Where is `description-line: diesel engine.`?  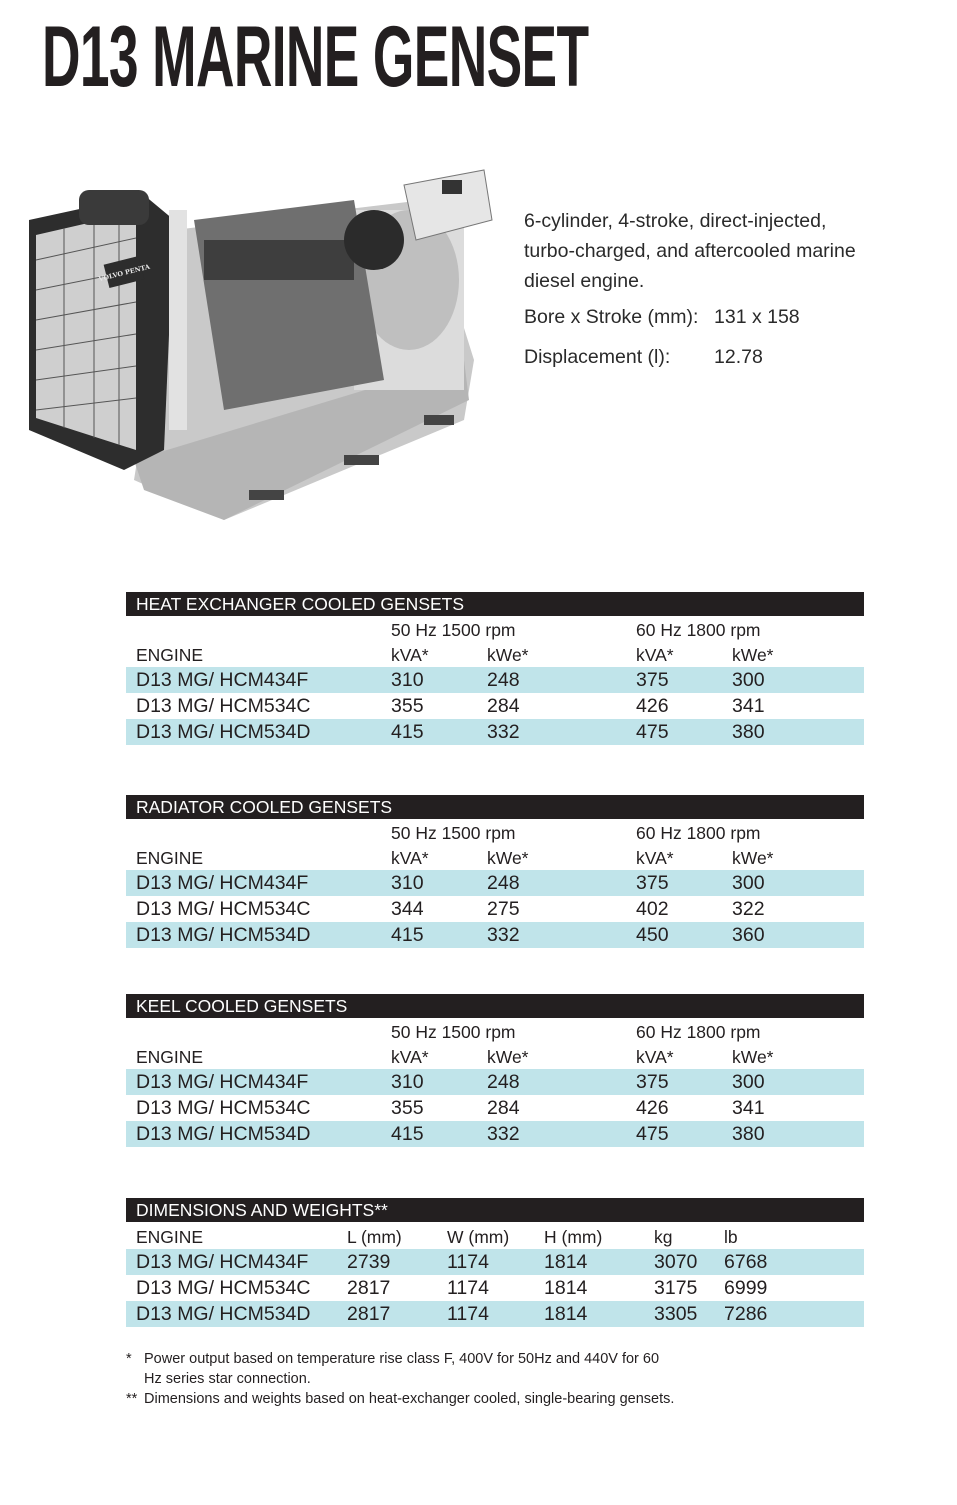 description-line: diesel engine. is located at coordinates (584, 281).